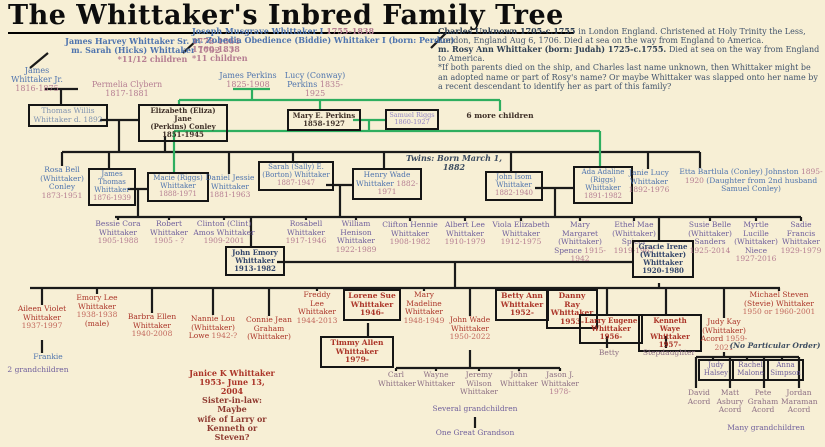  I want to click on person-matt-asbury-acord-text: Matt Asbury Acord, so click(730, 401).